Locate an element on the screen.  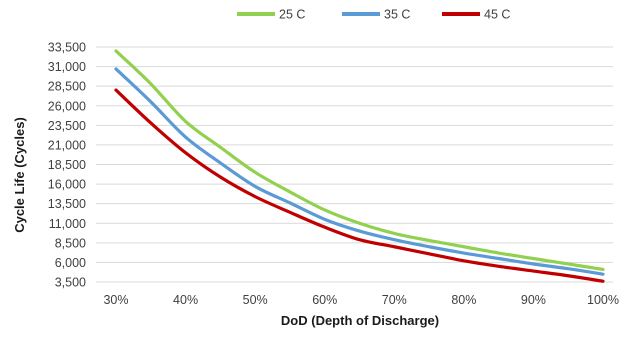
y-tick-label: 26,000 is located at coordinates (67, 106).